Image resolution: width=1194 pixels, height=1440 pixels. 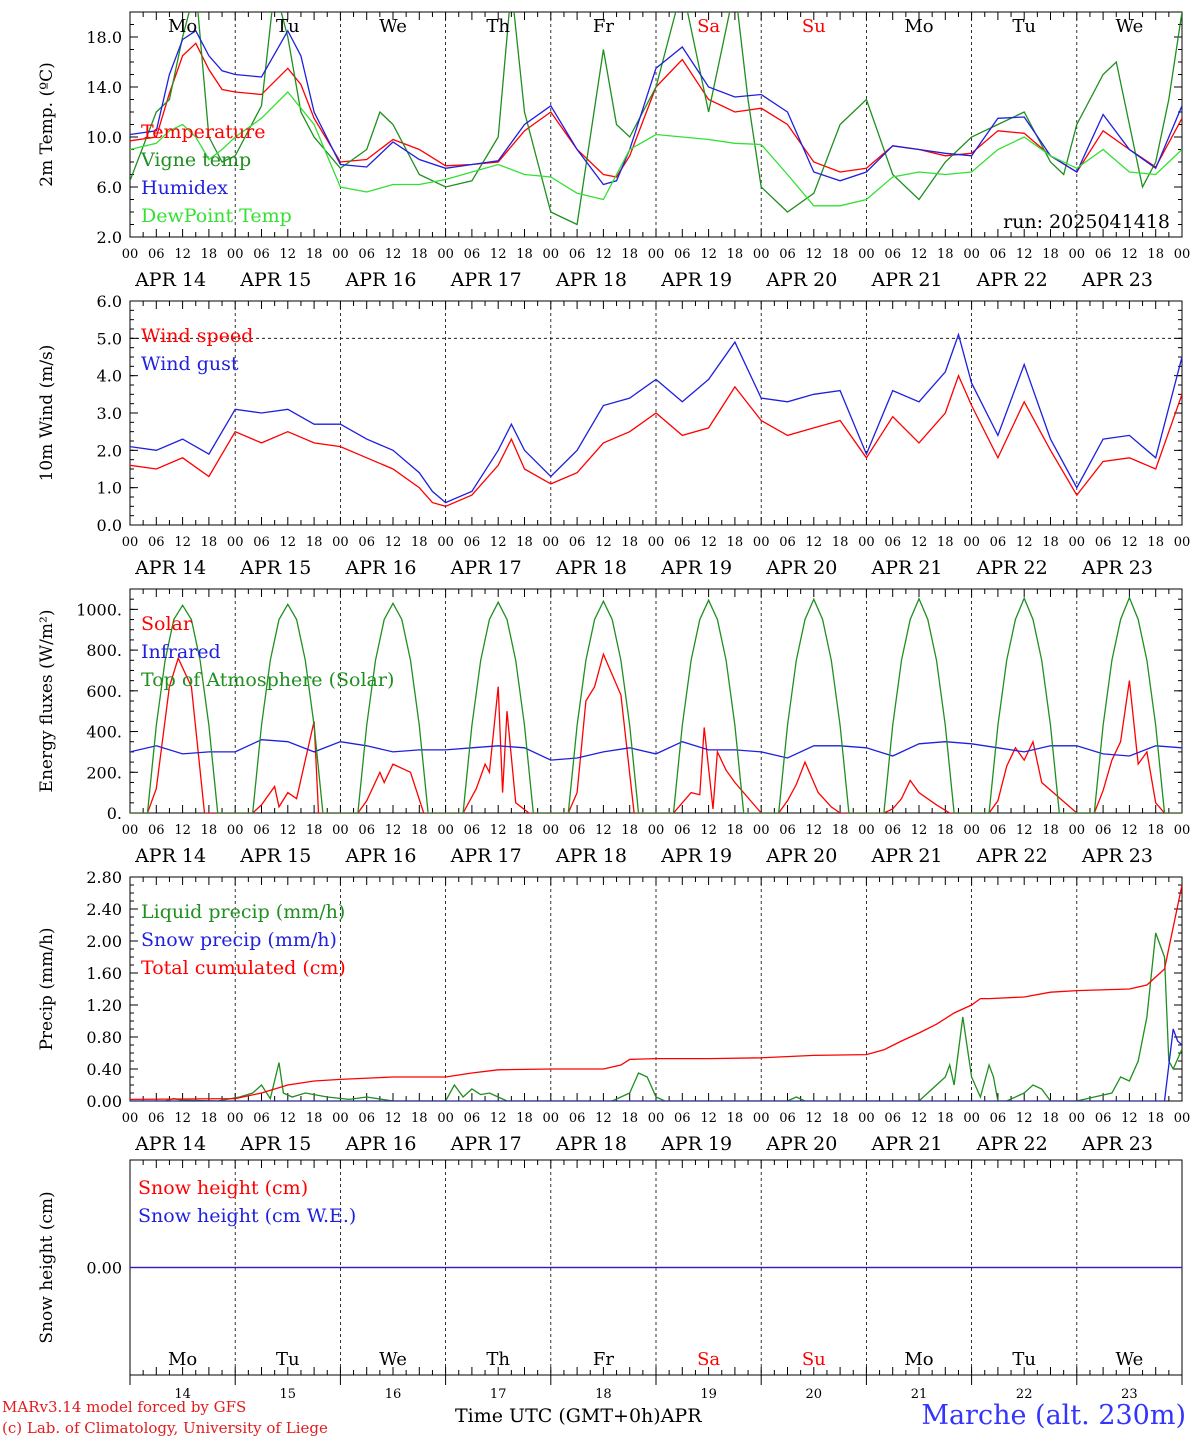 What do you see at coordinates (197, 336) in the screenshot?
I see `legend-entry: Wind speed` at bounding box center [197, 336].